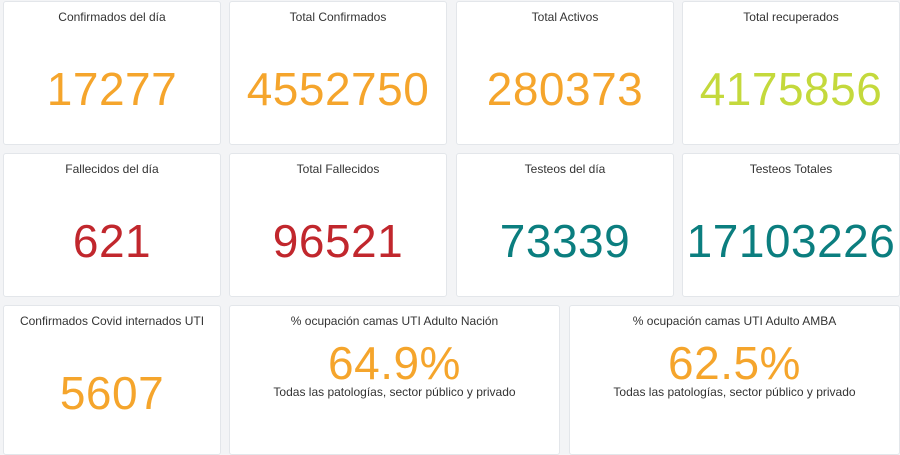  What do you see at coordinates (338, 17) in the screenshot?
I see `card-label: Total Confirmados` at bounding box center [338, 17].